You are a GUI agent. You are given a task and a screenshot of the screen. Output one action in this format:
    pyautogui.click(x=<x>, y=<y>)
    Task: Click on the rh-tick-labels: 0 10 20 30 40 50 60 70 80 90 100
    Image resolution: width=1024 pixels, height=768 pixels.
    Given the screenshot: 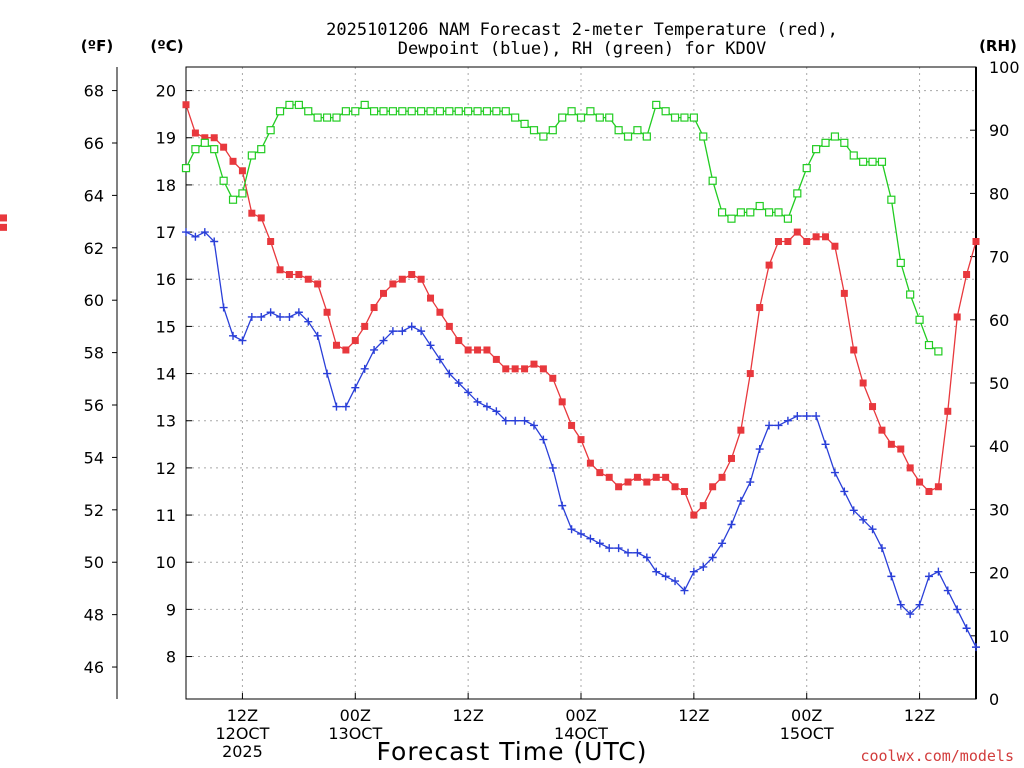 What is the action you would take?
    pyautogui.click(x=995, y=383)
    